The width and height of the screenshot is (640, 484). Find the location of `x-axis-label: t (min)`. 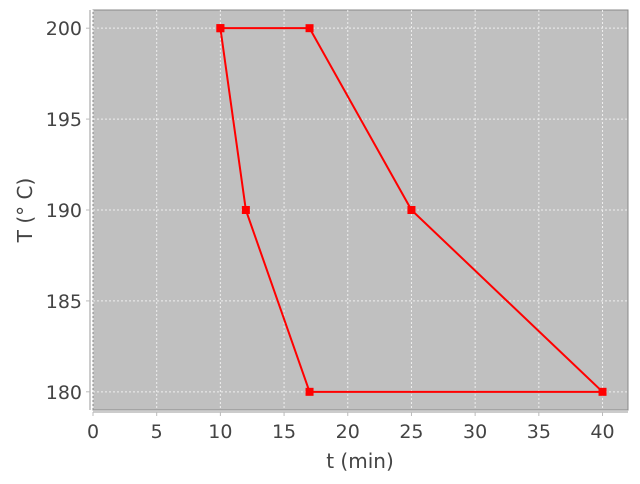

x-axis-label: t (min) is located at coordinates (360, 461).